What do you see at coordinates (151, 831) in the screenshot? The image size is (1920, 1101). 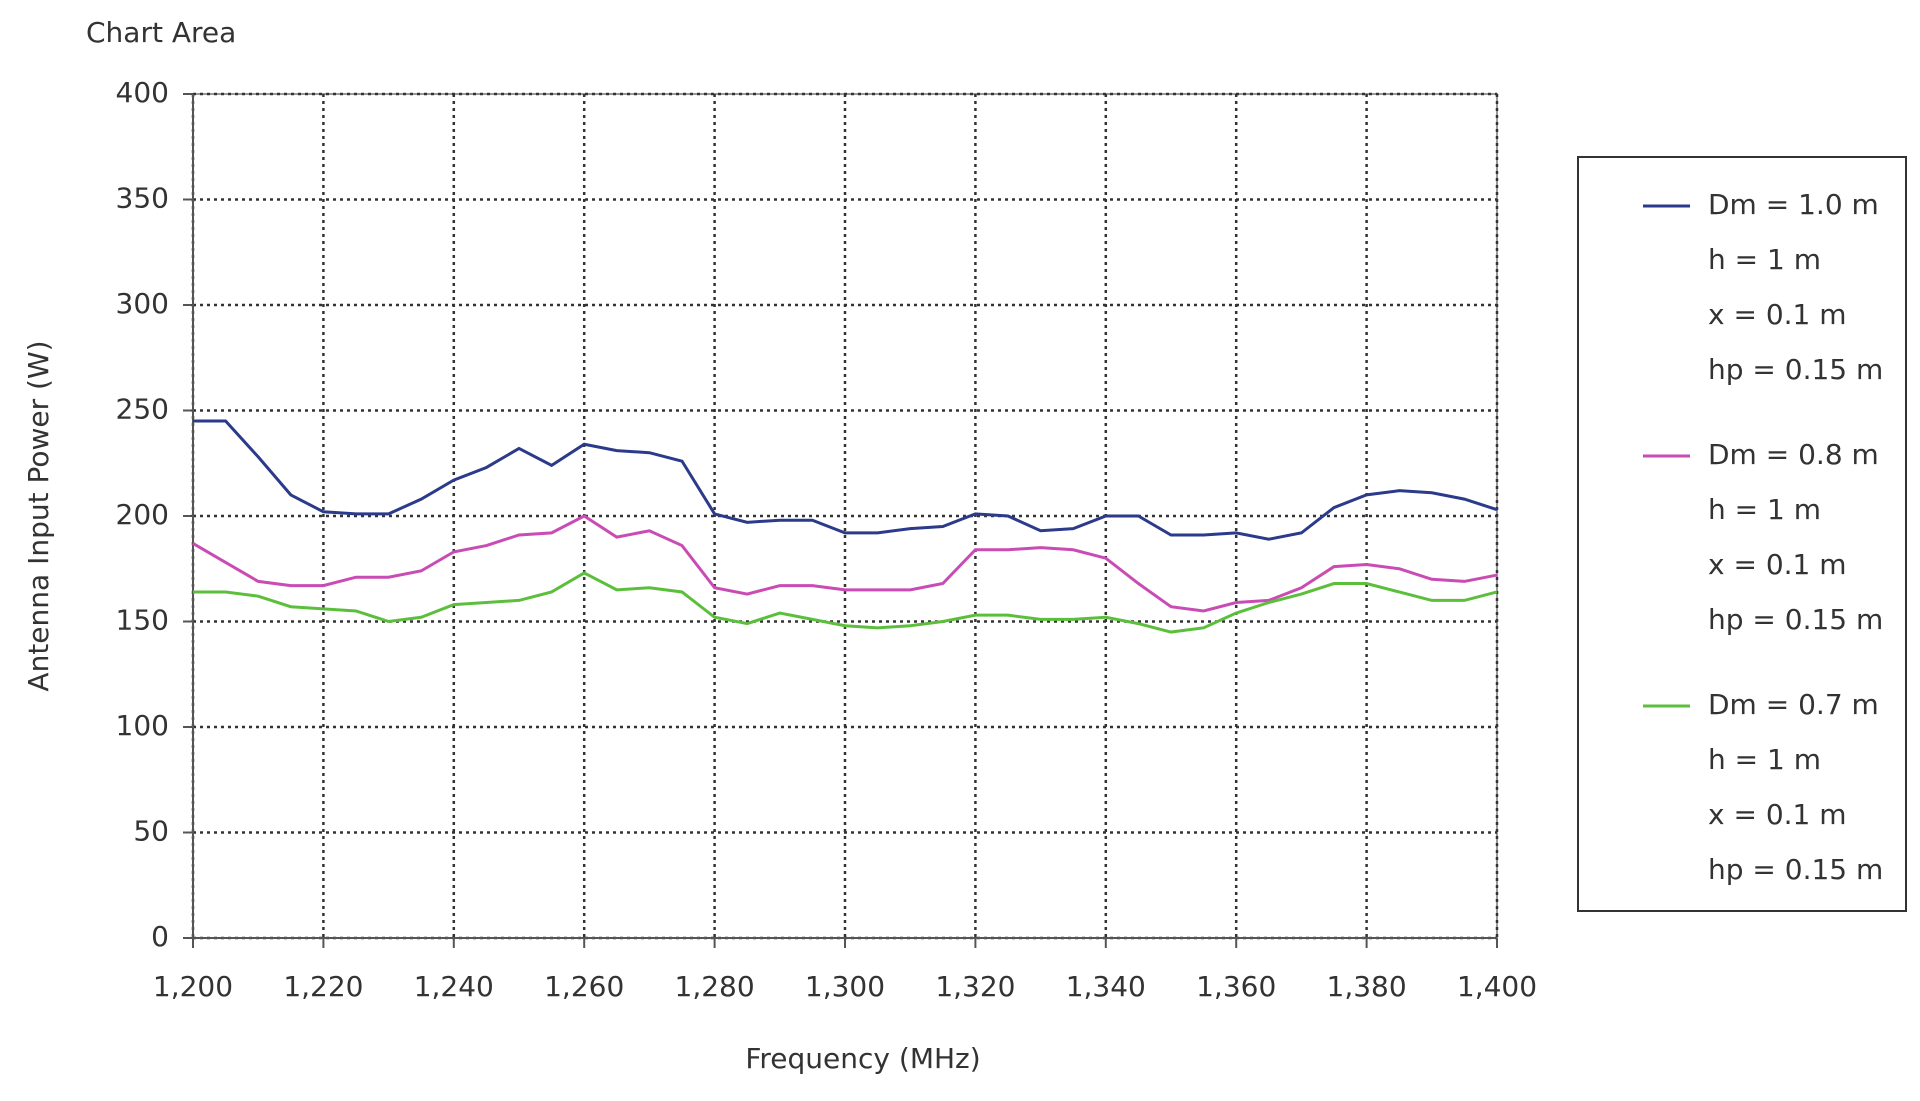 I see `y-tick-label: 50` at bounding box center [151, 831].